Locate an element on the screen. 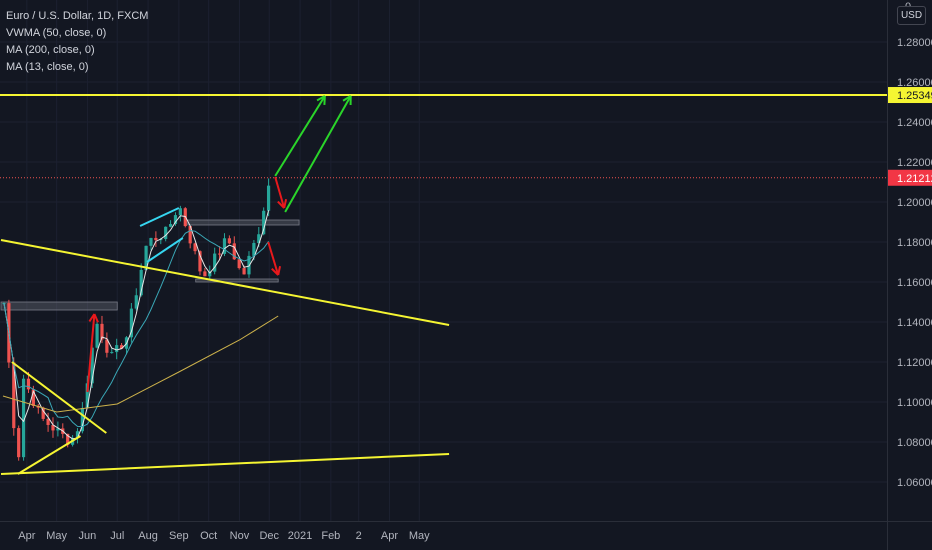 This screenshot has width=932, height=550. long-trendline-lower is located at coordinates (225, 464).